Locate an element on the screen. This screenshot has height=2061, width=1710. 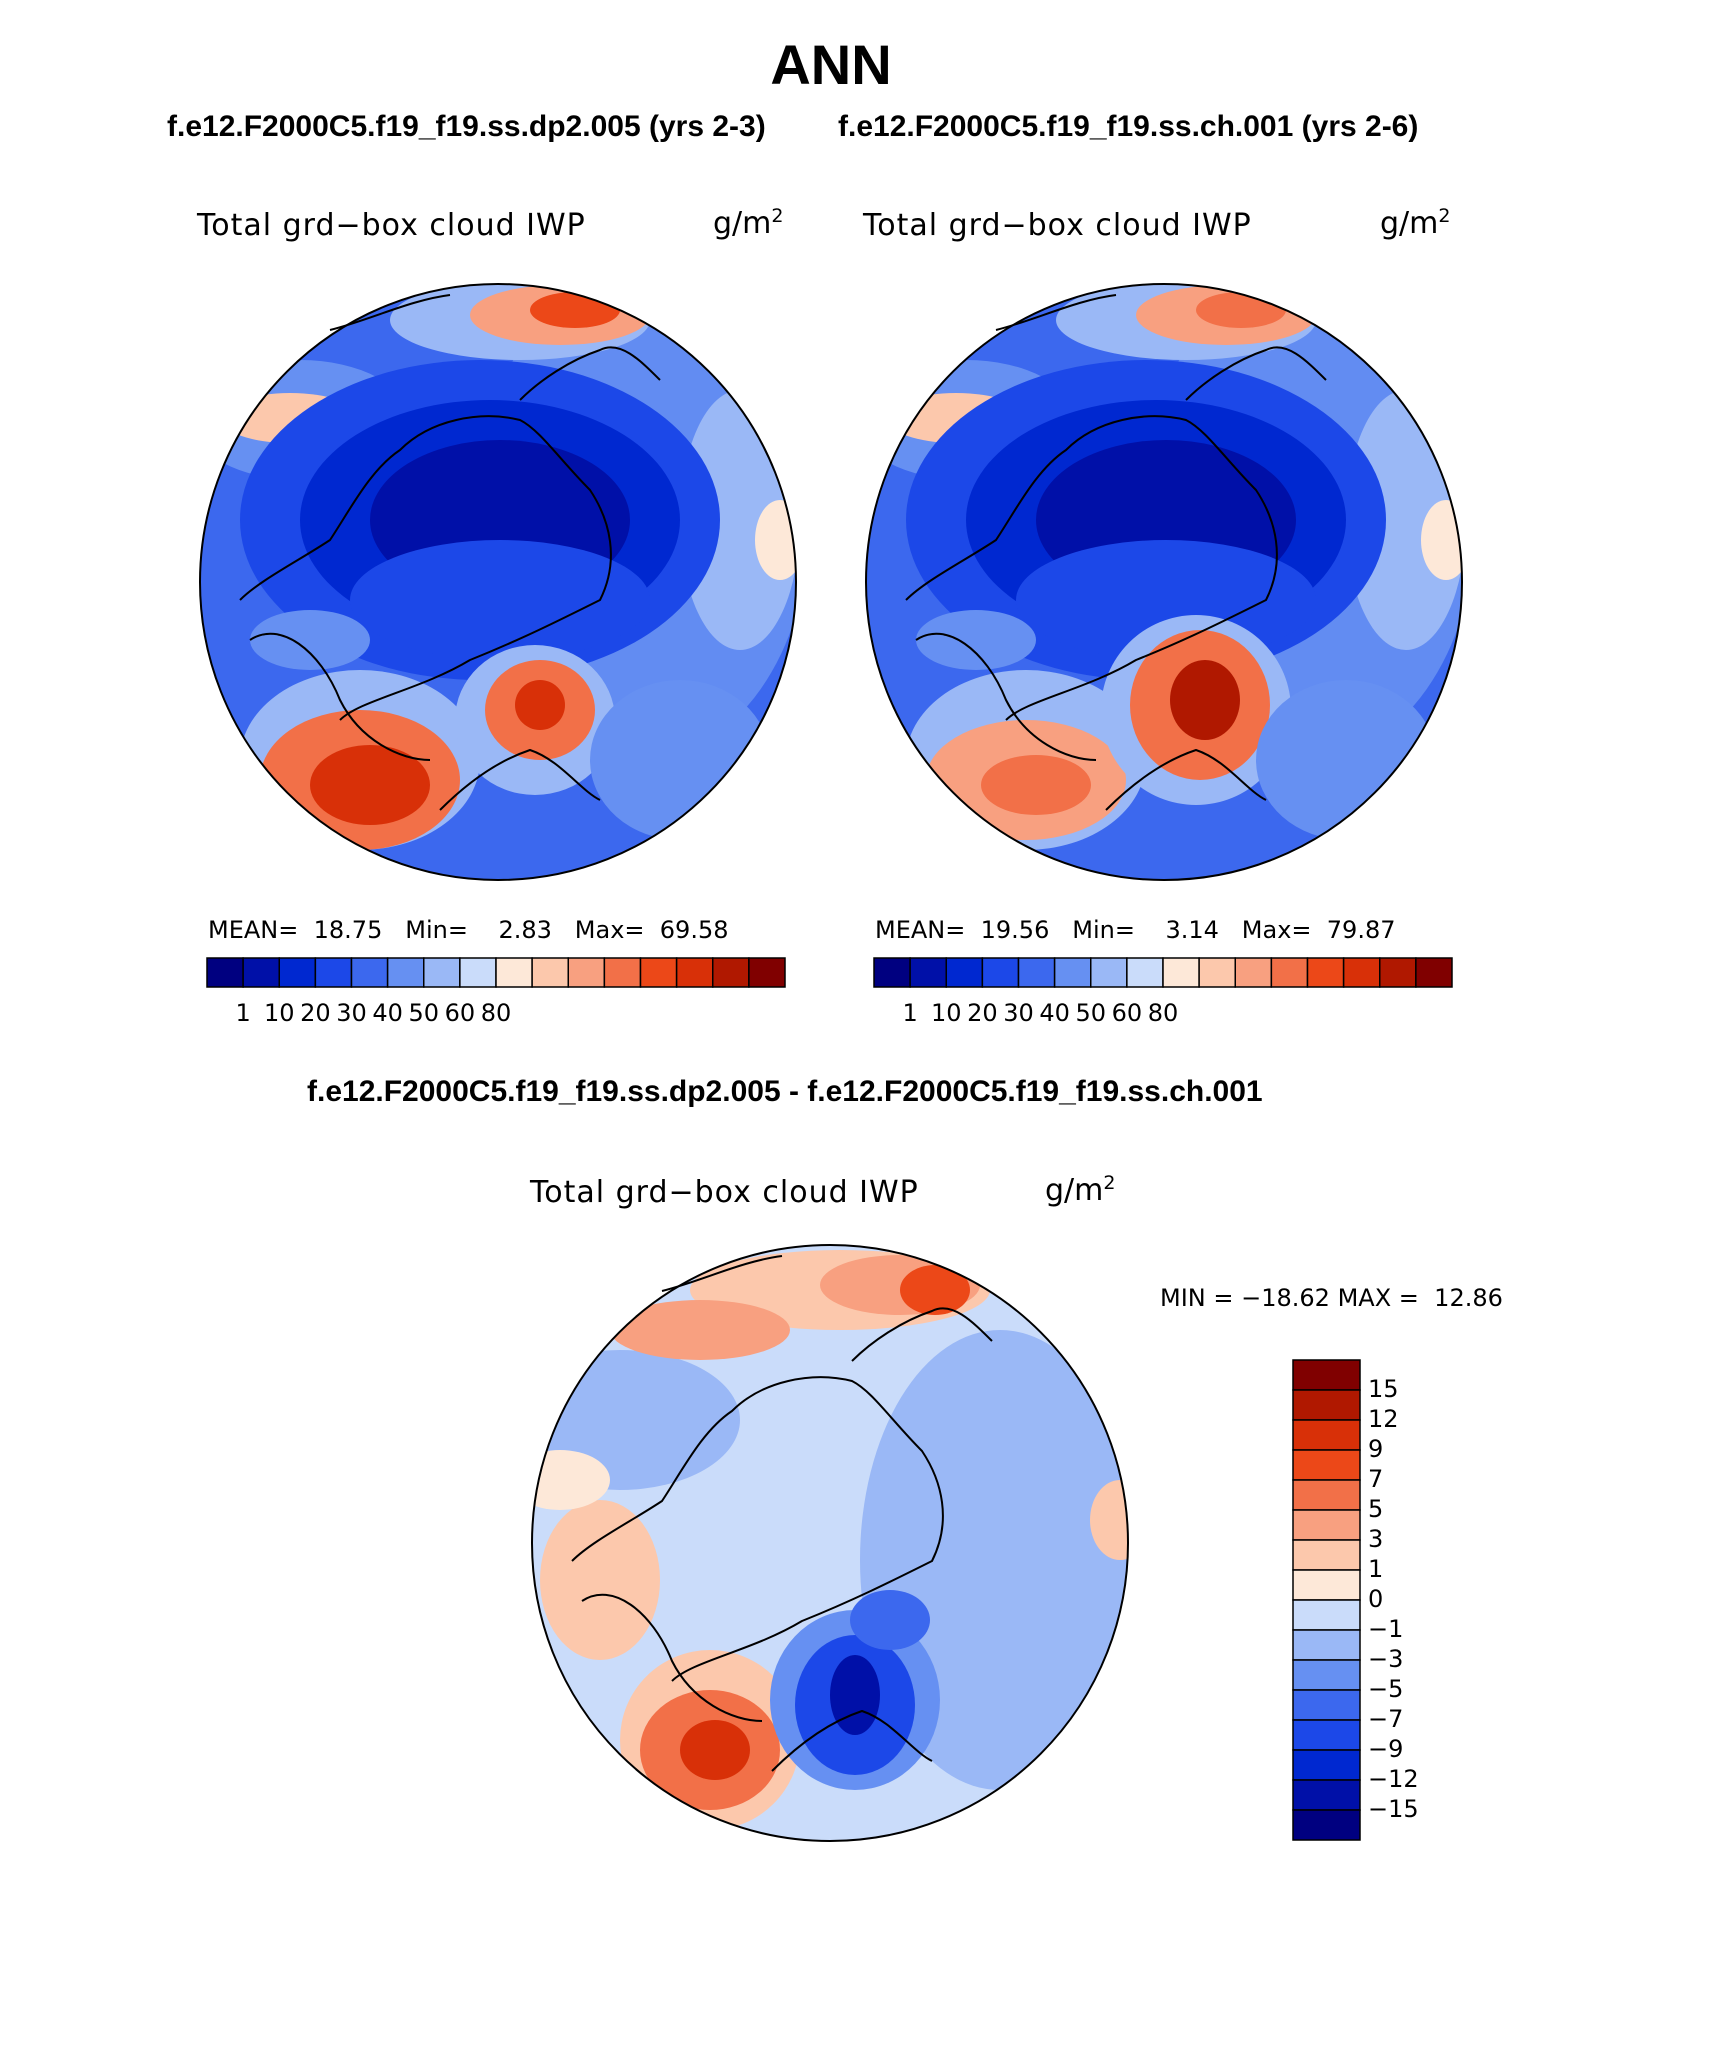
diff-units-label: g/m2 is located at coordinates (1080, 1190).